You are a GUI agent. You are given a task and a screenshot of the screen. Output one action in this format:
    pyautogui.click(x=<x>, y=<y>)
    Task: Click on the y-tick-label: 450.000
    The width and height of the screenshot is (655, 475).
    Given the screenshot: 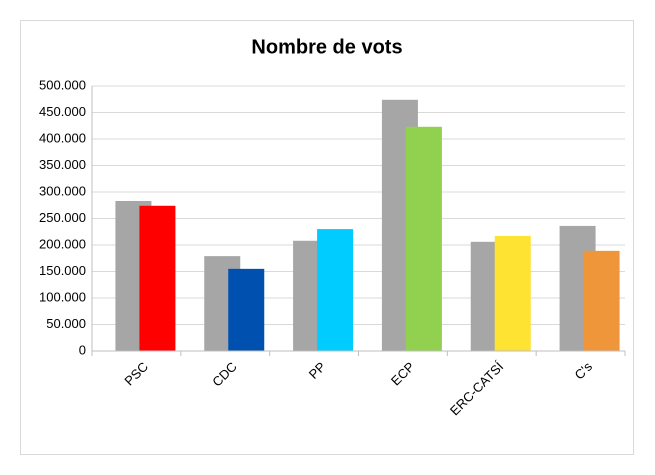 What is the action you would take?
    pyautogui.click(x=62, y=111)
    